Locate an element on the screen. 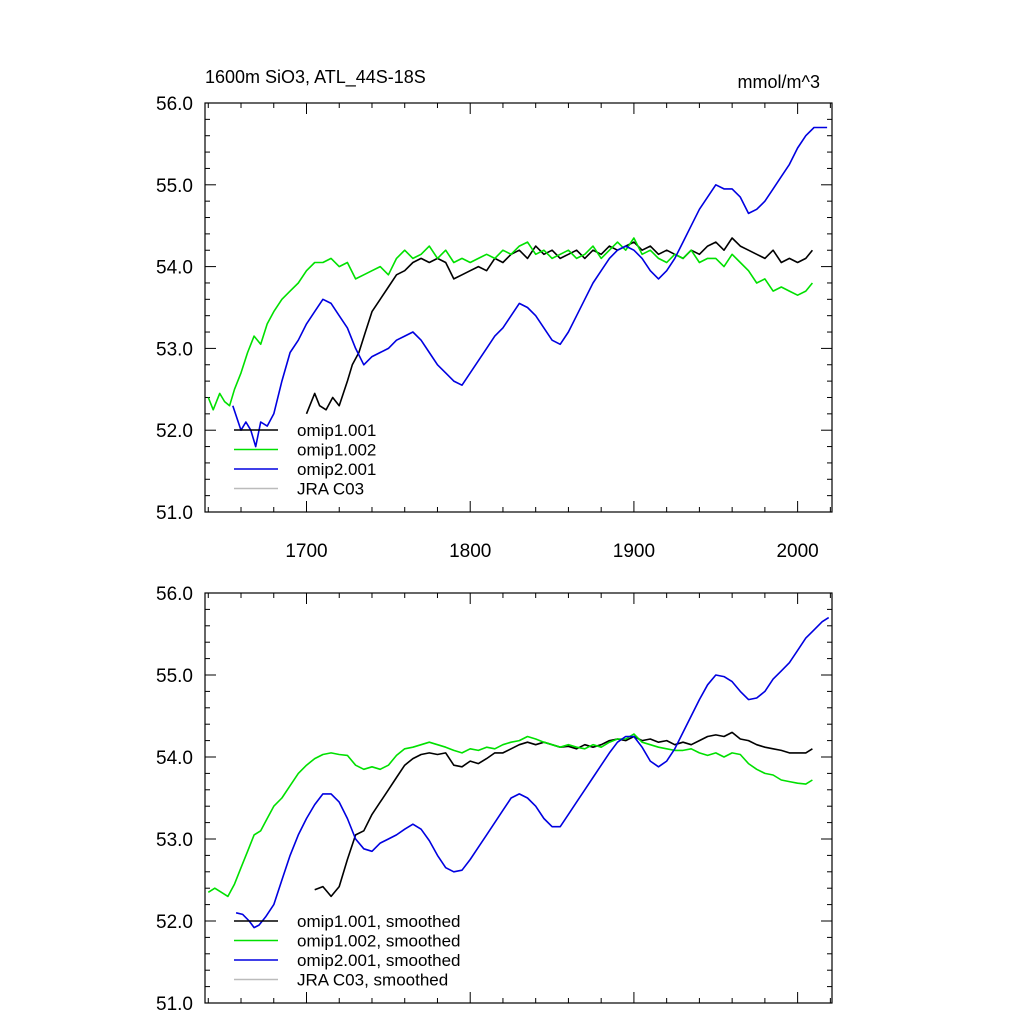 This screenshot has width=1024, height=1029. legend-label: omip1.002 is located at coordinates (336, 450).